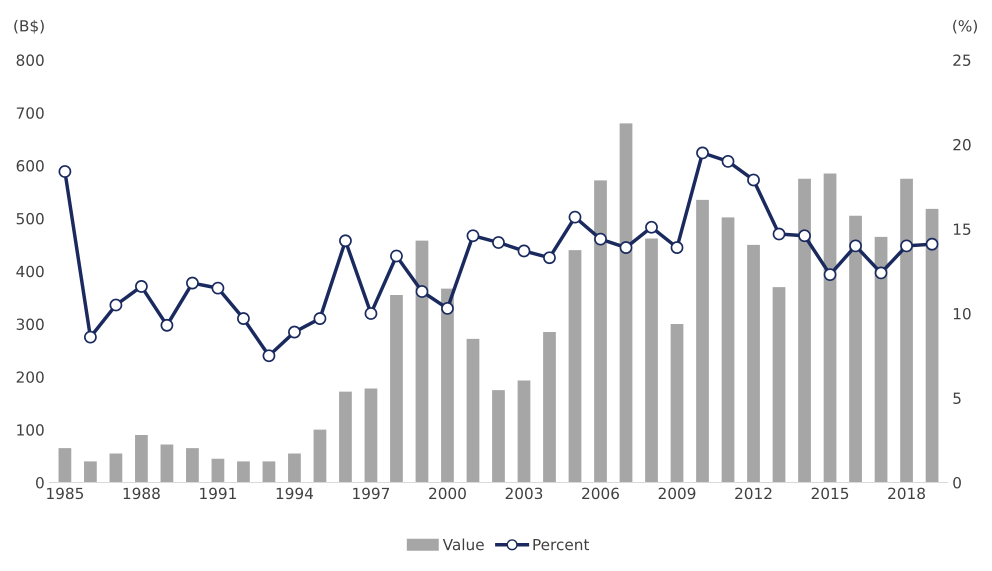 This screenshot has width=992, height=571. I want to click on y-tick-label: 100, so click(30, 430).